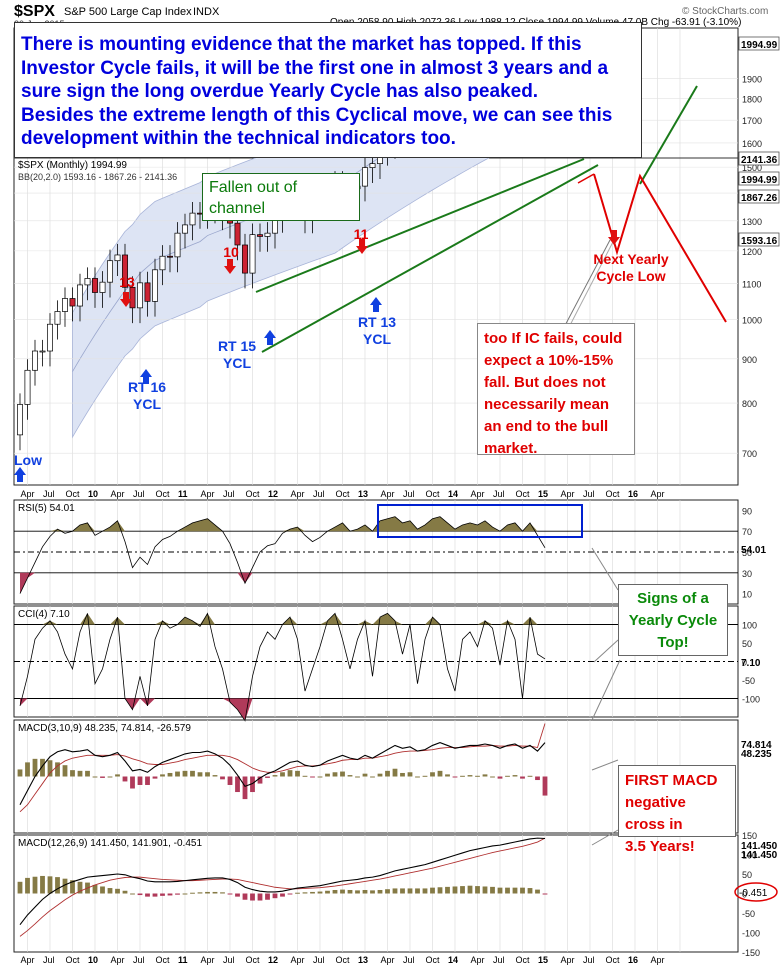 The width and height of the screenshot is (780, 971). Describe the element at coordinates (34, 11) in the screenshot. I see `symbol-title: $SPX` at that location.